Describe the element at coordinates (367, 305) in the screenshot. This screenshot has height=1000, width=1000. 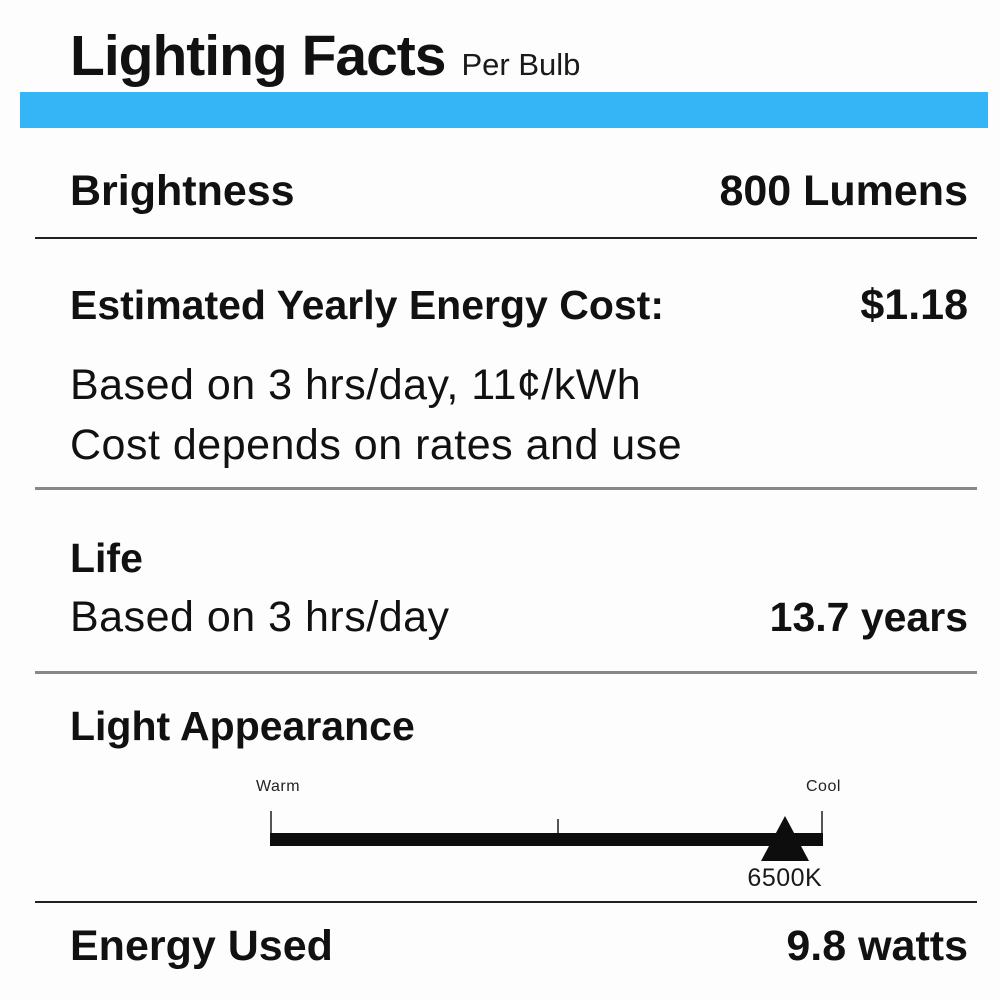
I see `energy-cost-label: Estimated Yearly Energy Cost:` at that location.